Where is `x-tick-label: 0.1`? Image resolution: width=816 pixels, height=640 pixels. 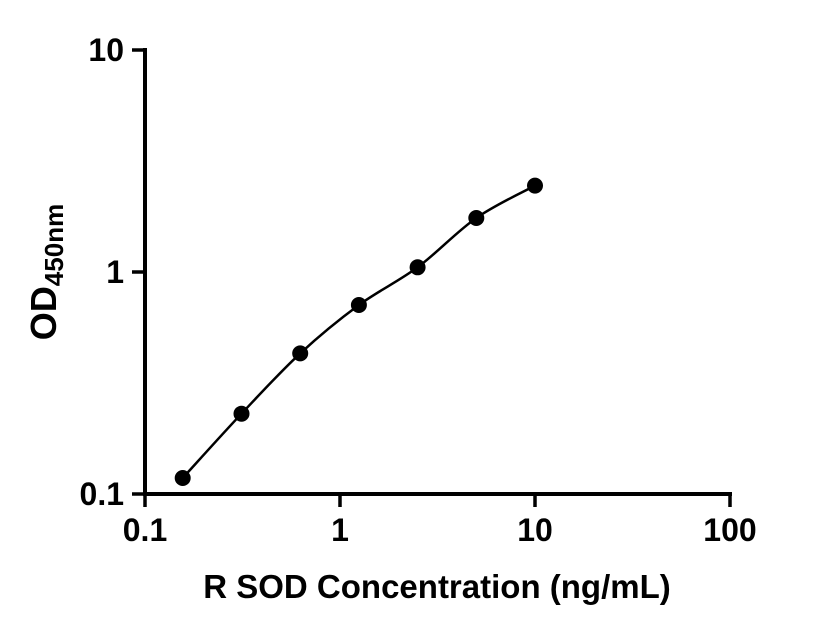
x-tick-label: 0.1 is located at coordinates (145, 530).